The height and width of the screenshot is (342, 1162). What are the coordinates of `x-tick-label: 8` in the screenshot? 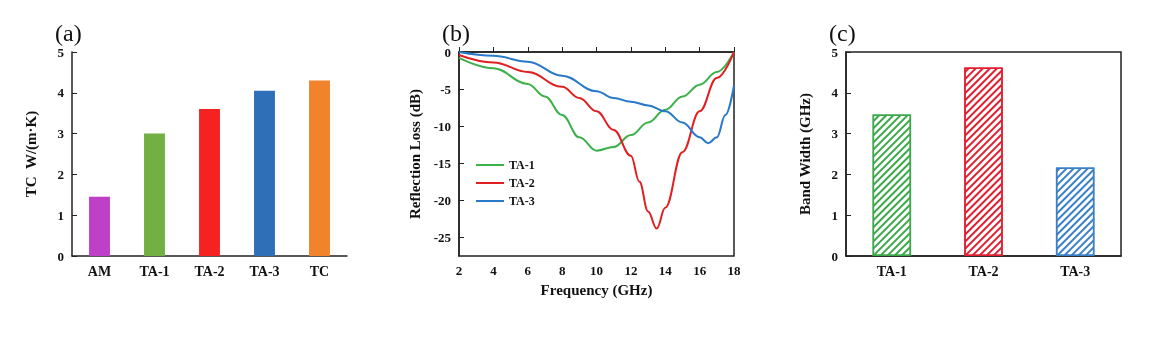 It's located at (562, 270).